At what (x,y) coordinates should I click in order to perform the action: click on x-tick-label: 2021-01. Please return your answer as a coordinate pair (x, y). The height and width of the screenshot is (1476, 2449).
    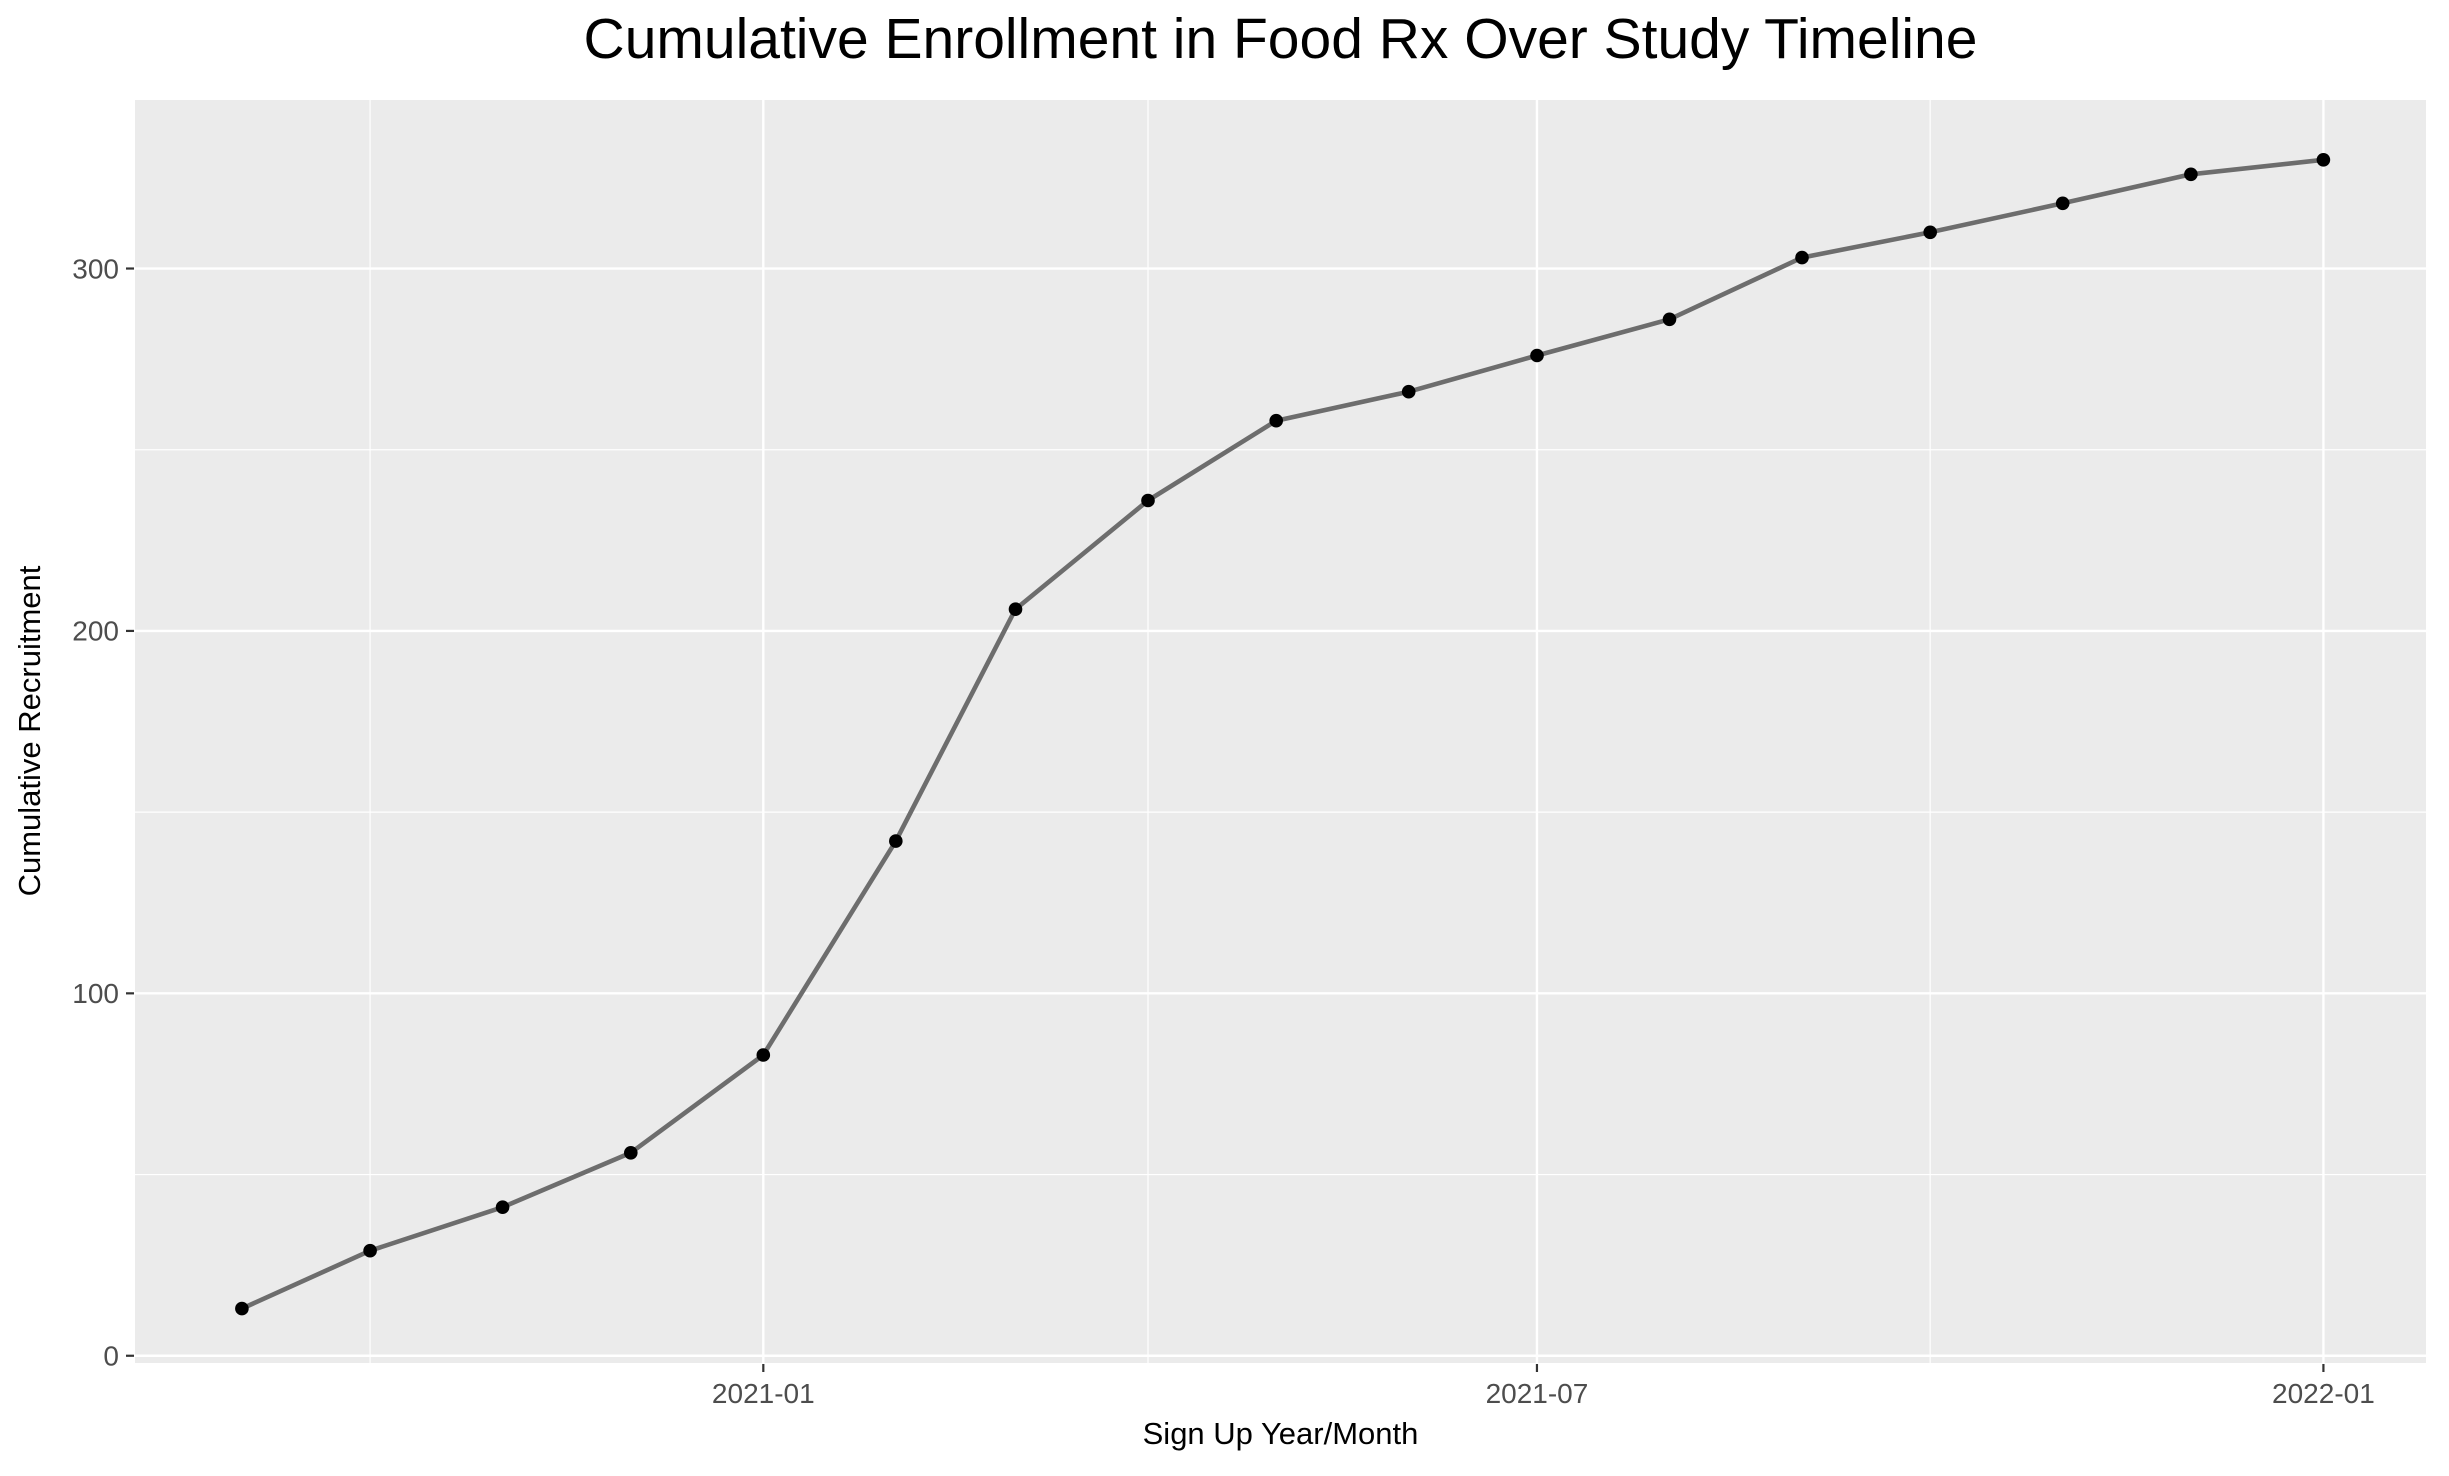
    Looking at the image, I should click on (763, 1393).